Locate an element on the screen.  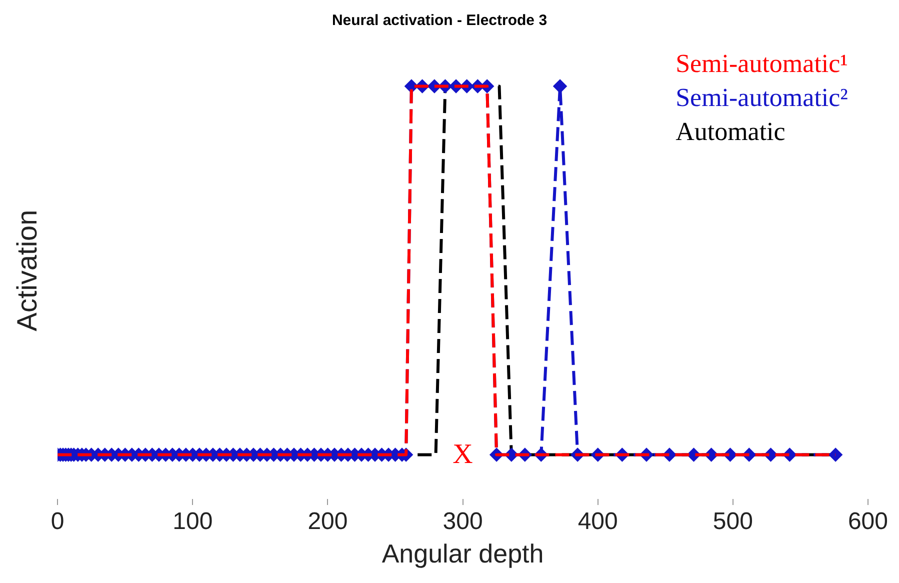
y-axis-title: Activation is located at coordinates (27, 271).